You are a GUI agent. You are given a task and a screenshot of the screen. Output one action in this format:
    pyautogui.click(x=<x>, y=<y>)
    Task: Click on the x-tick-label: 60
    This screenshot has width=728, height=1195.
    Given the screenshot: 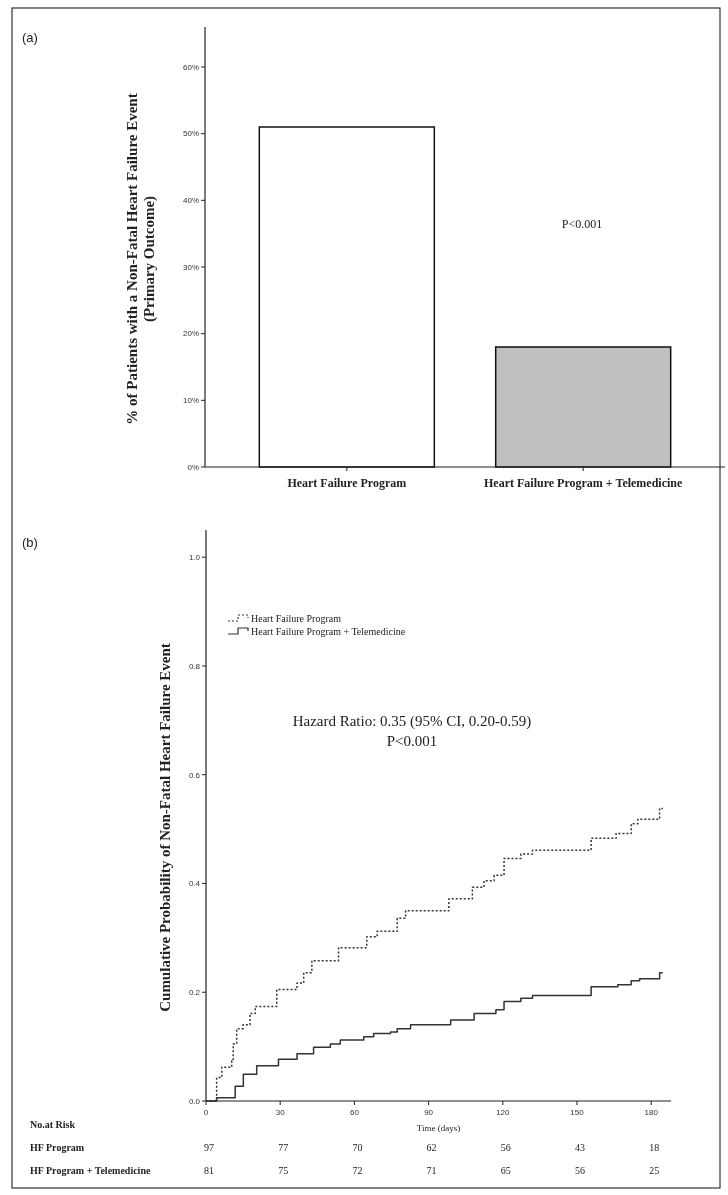 What is the action you would take?
    pyautogui.click(x=354, y=1112)
    